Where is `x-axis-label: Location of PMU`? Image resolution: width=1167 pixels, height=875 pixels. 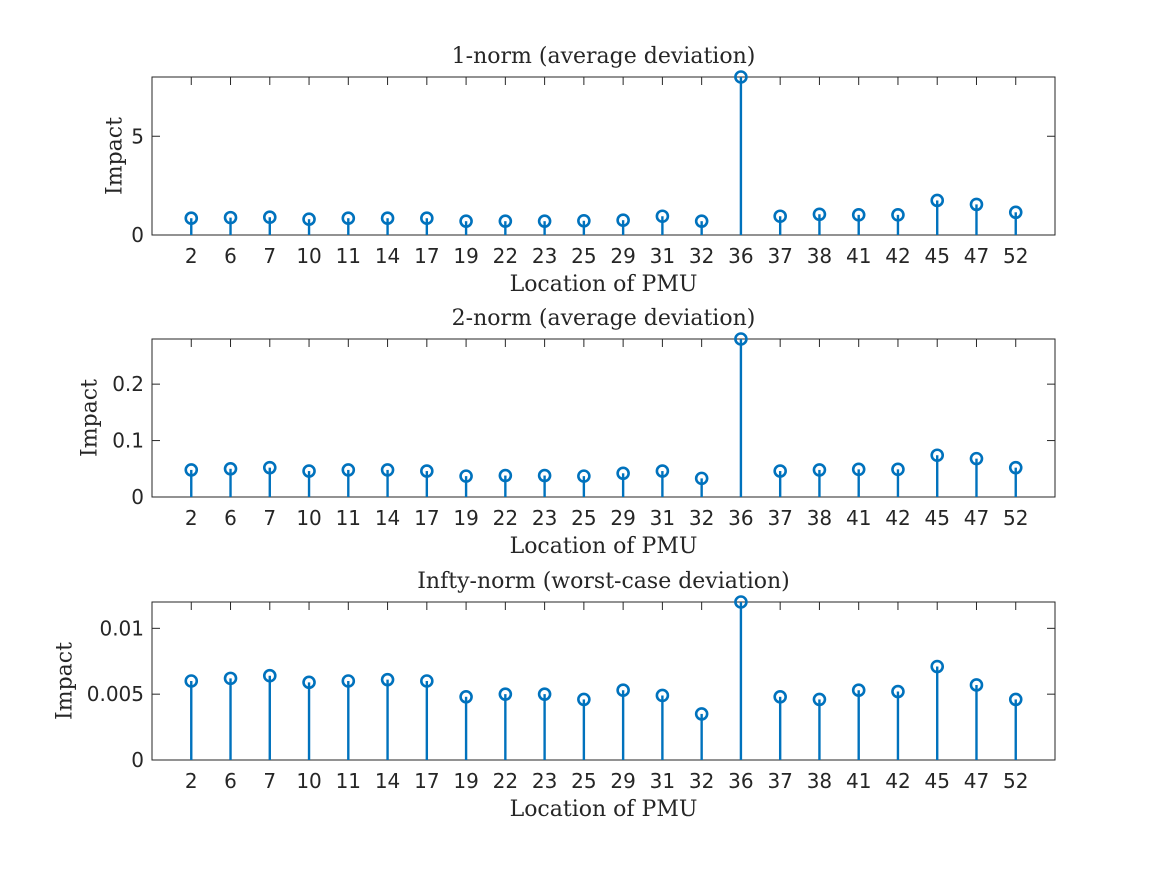
x-axis-label: Location of PMU is located at coordinates (604, 284).